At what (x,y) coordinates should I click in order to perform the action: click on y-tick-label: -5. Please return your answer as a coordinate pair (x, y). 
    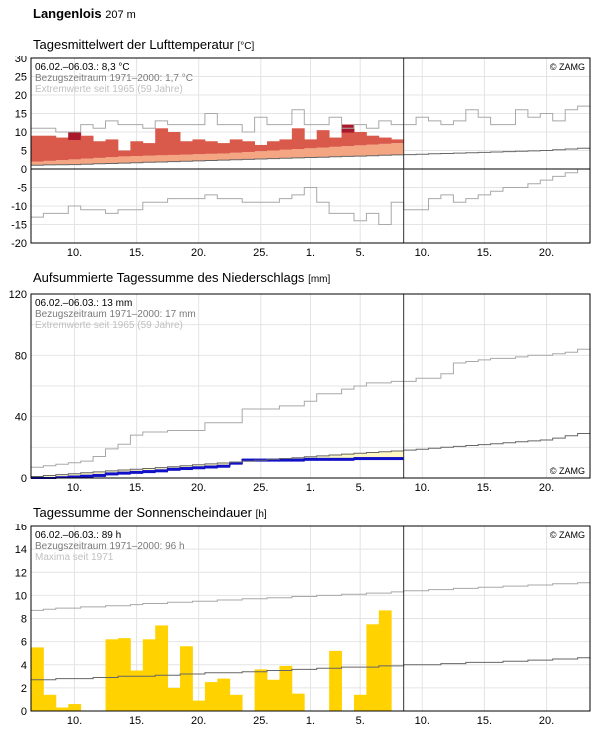
    Looking at the image, I should click on (22, 189).